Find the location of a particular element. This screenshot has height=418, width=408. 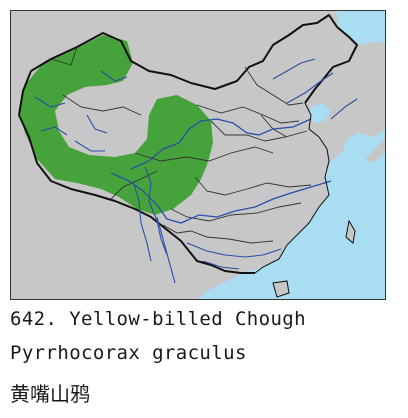

taiwan-island is located at coordinates (350, 231).